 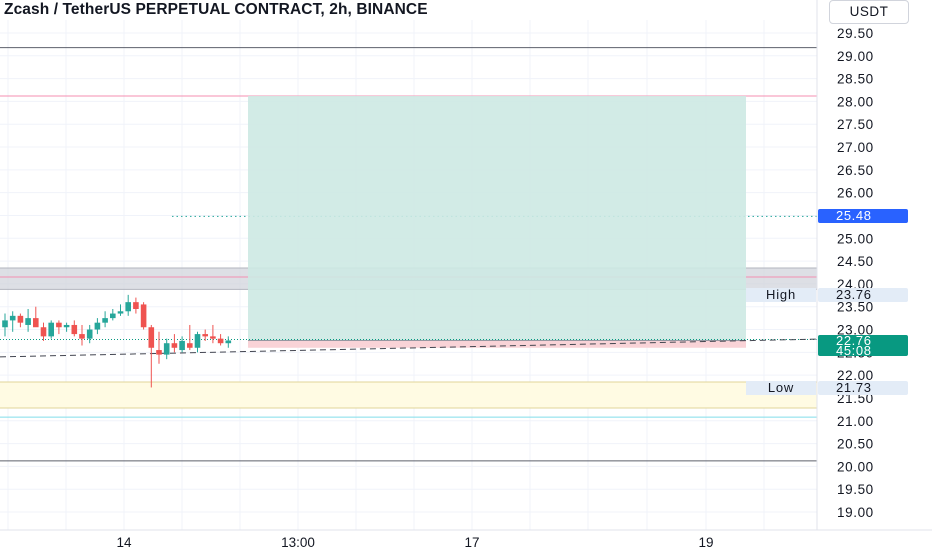 I want to click on time-tick-label: 14, so click(x=124, y=542).